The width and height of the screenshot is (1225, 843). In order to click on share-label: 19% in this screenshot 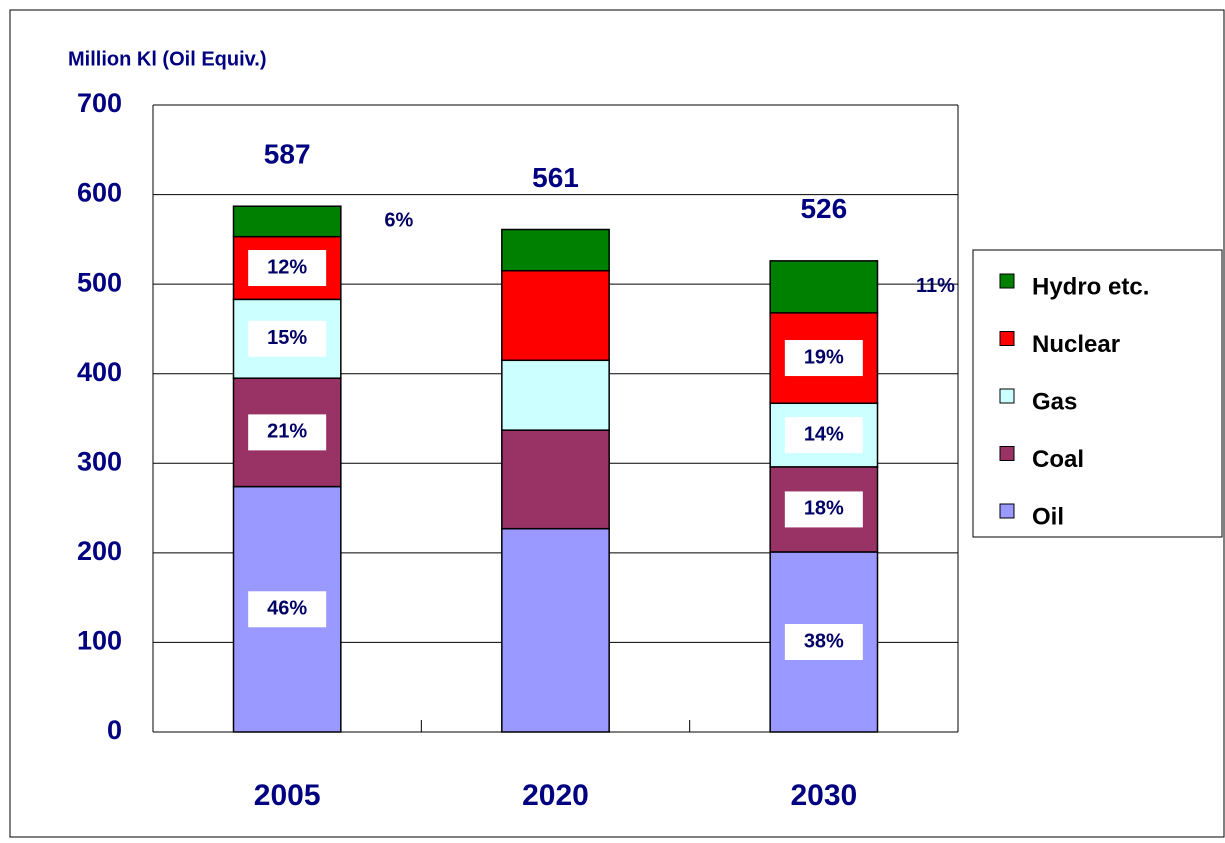, I will do `click(824, 357)`.